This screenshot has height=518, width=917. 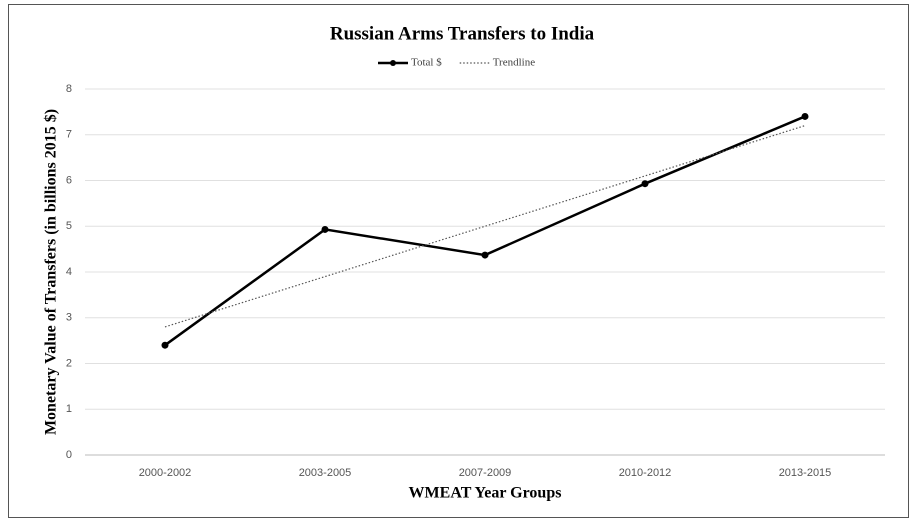 What do you see at coordinates (485, 493) in the screenshot?
I see `x-axis-label: WMEAT Year Groups` at bounding box center [485, 493].